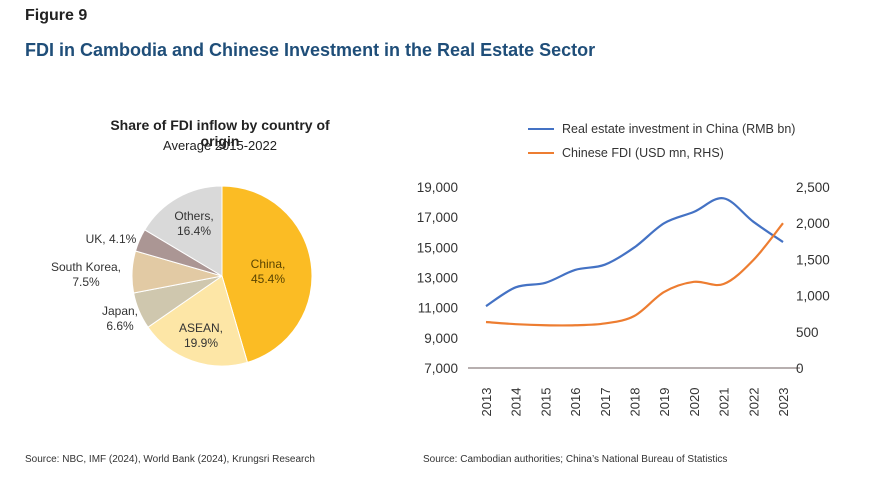 The height and width of the screenshot is (493, 870). I want to click on y-right-tick-label: 1,500, so click(813, 259).